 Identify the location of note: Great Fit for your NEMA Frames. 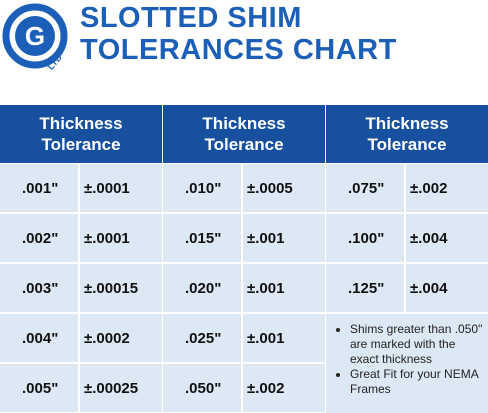
(417, 382).